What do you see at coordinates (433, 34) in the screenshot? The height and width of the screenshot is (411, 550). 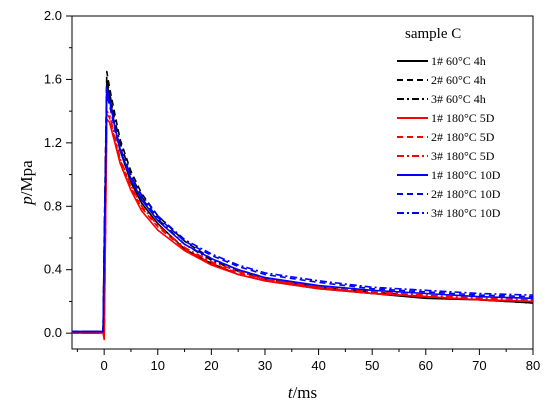 I see `legend-title: sample C` at bounding box center [433, 34].